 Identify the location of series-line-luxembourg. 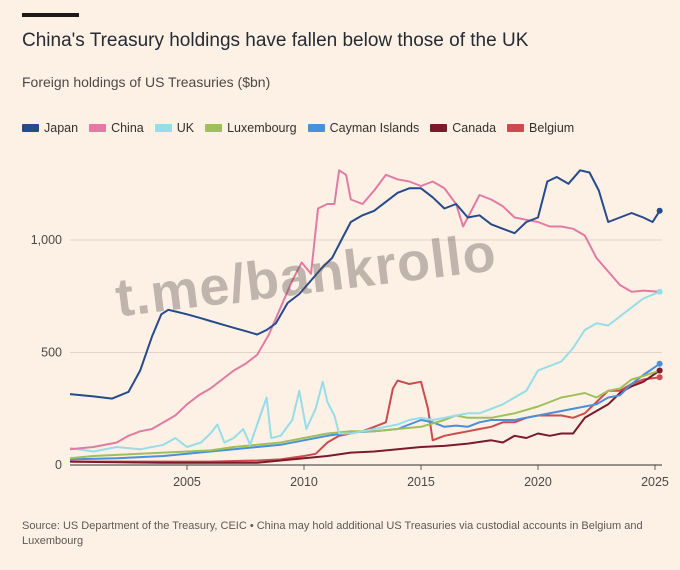
(365, 414).